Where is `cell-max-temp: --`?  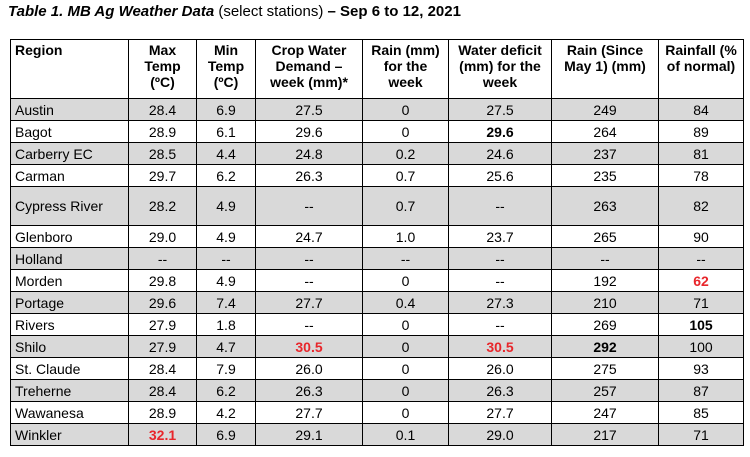
cell-max-temp: -- is located at coordinates (162, 258).